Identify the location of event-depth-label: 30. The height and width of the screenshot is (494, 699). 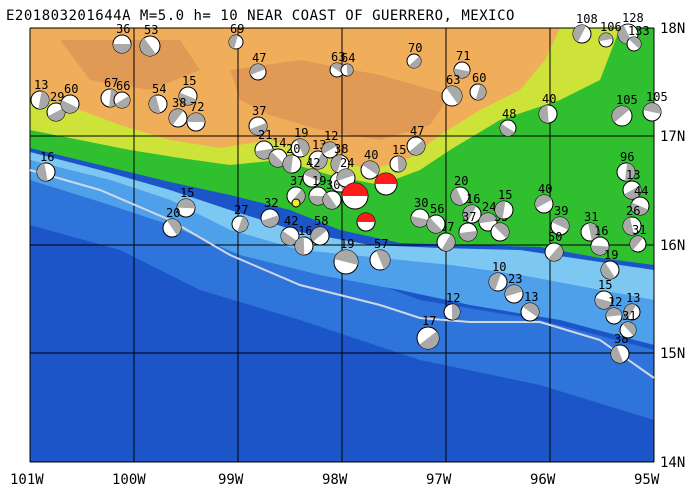
(421, 203).